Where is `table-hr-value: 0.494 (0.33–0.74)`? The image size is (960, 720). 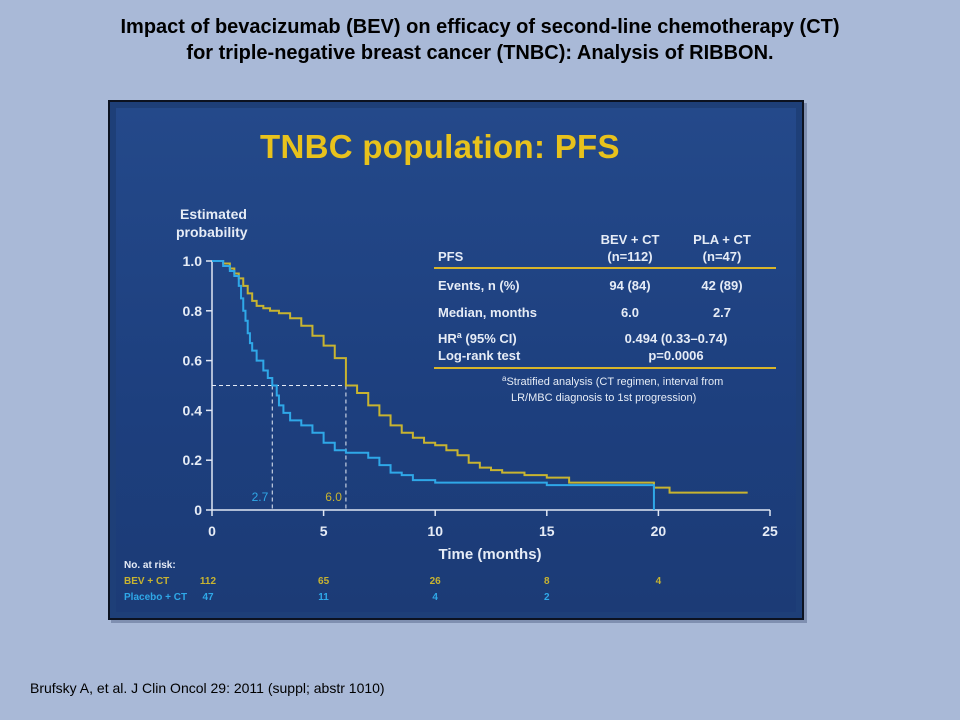 table-hr-value: 0.494 (0.33–0.74) is located at coordinates (676, 338).